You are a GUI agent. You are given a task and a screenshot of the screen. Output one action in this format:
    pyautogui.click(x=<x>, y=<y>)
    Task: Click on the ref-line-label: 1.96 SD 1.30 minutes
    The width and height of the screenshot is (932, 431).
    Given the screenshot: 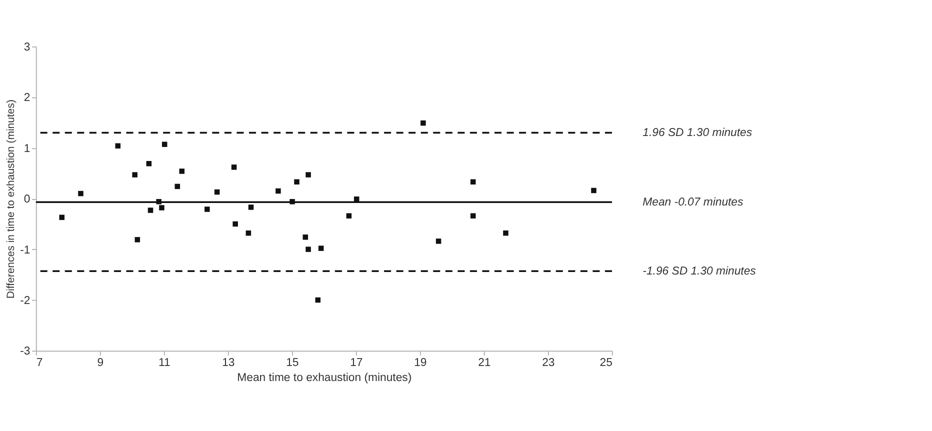 What is the action you would take?
    pyautogui.click(x=697, y=133)
    